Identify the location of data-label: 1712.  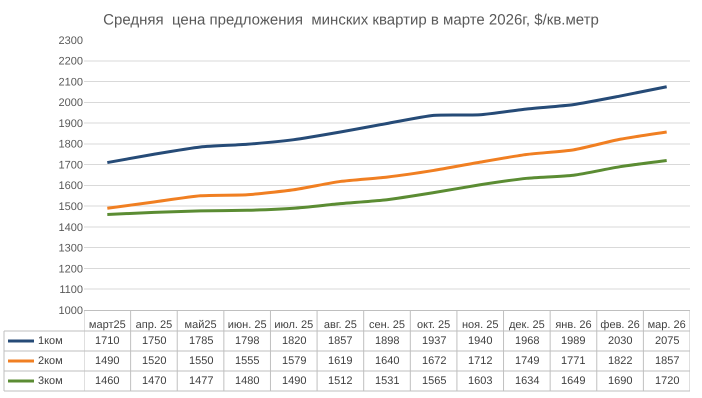
(480, 361).